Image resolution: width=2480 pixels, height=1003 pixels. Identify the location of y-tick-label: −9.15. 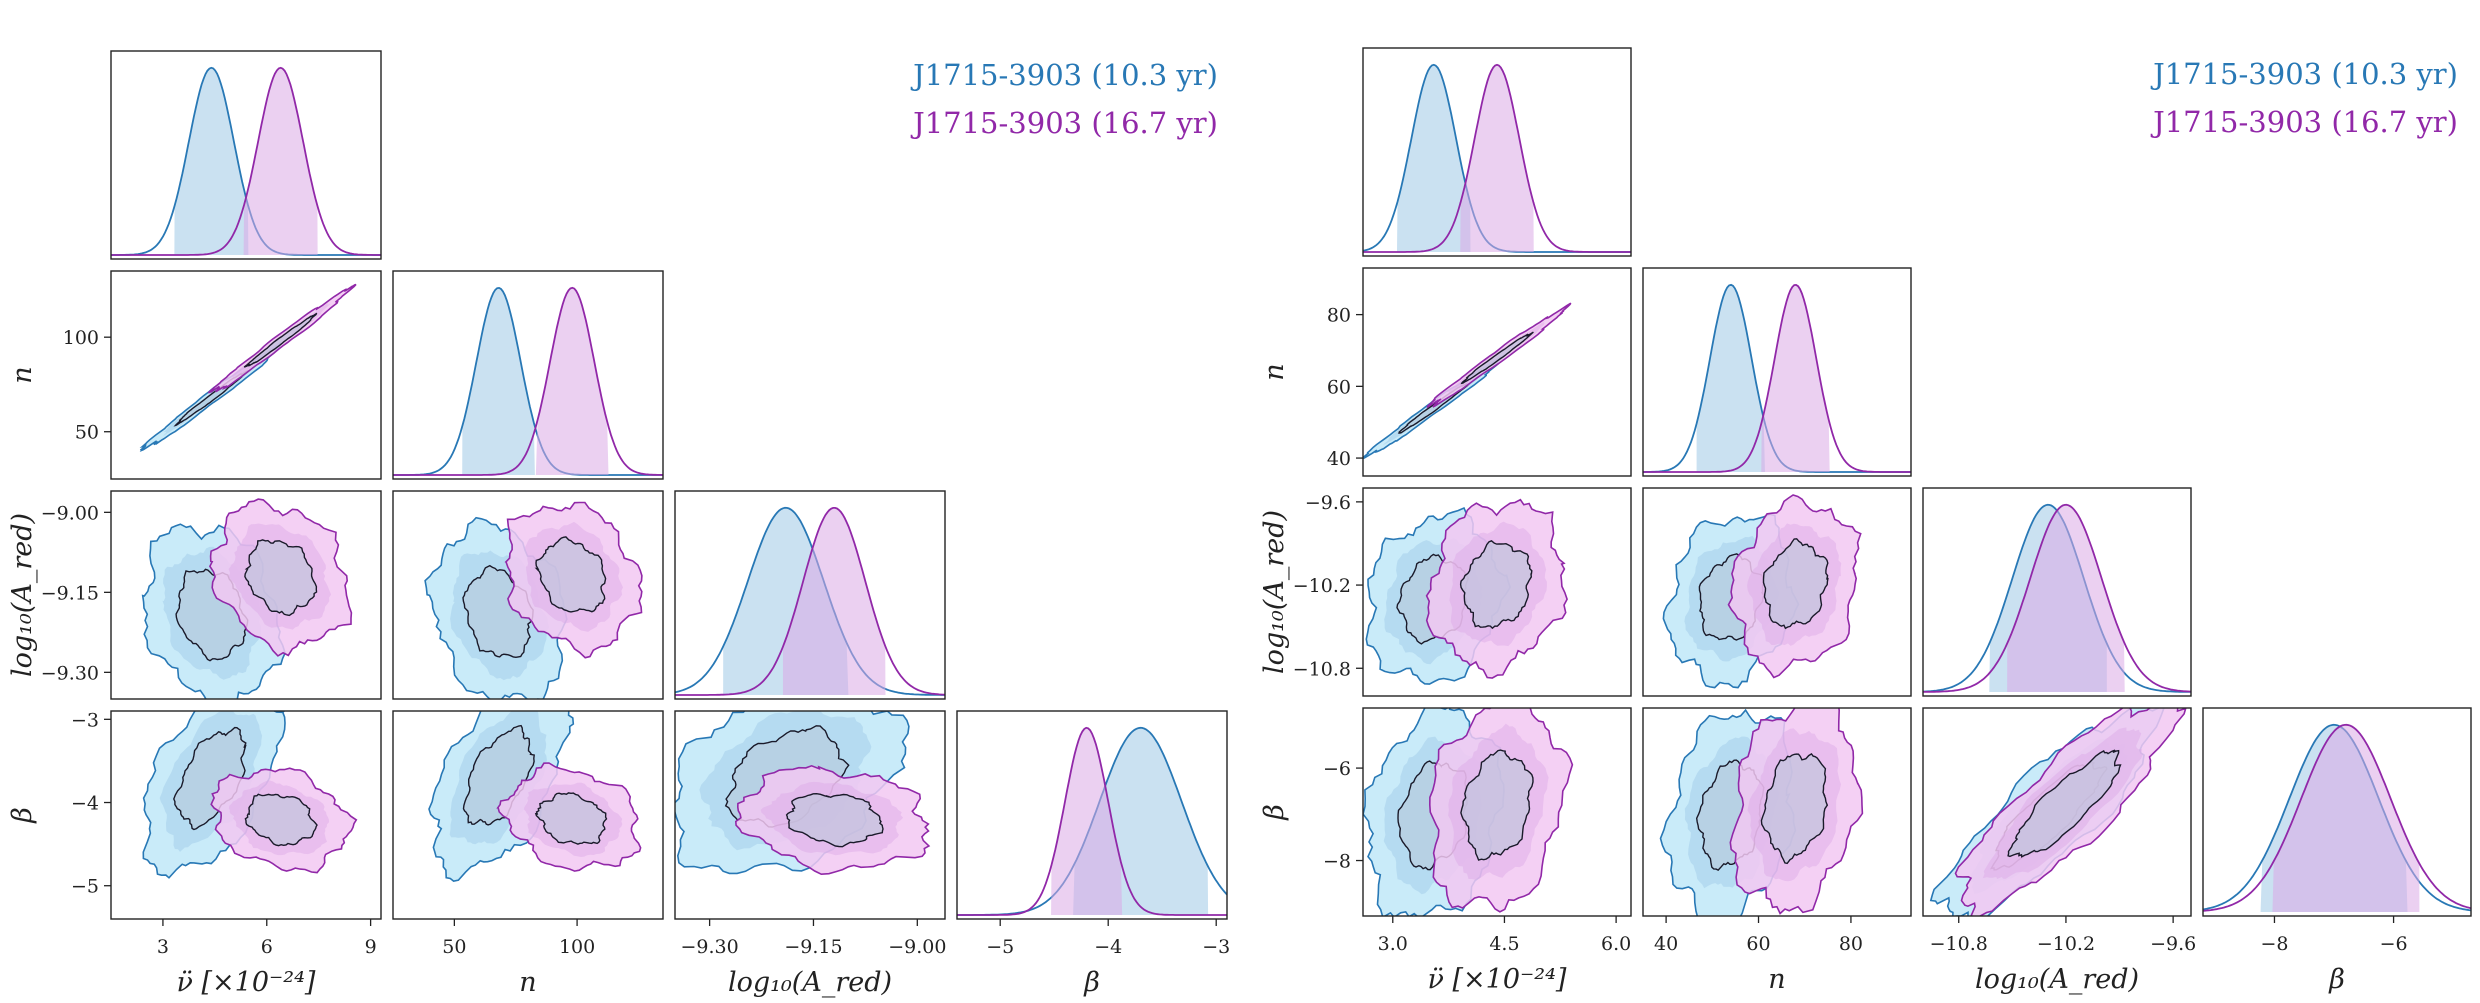
(70, 593).